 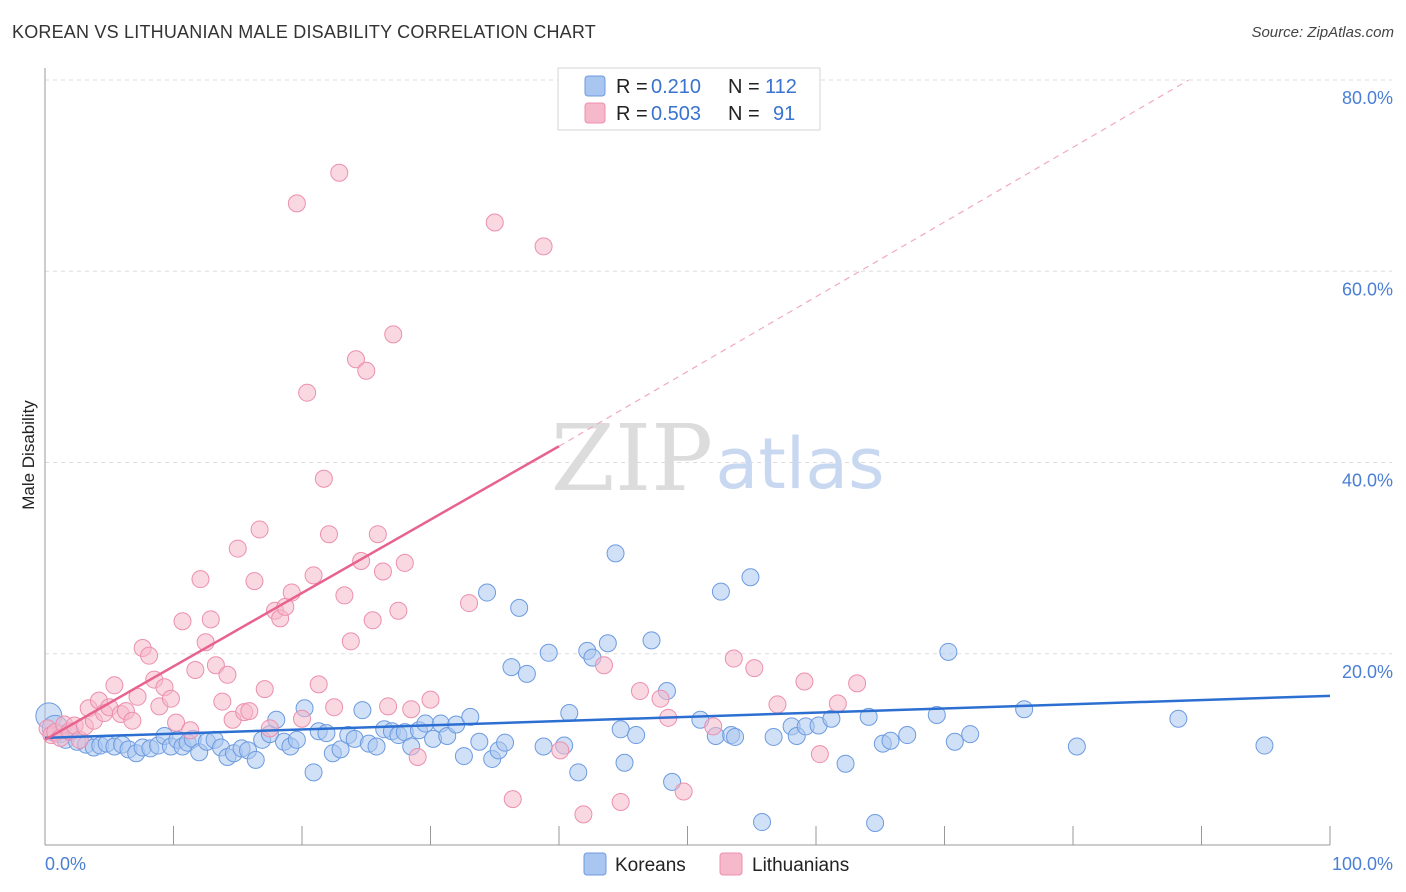 I want to click on legend-lithuanian-label: Lithuanians, so click(x=800, y=865).